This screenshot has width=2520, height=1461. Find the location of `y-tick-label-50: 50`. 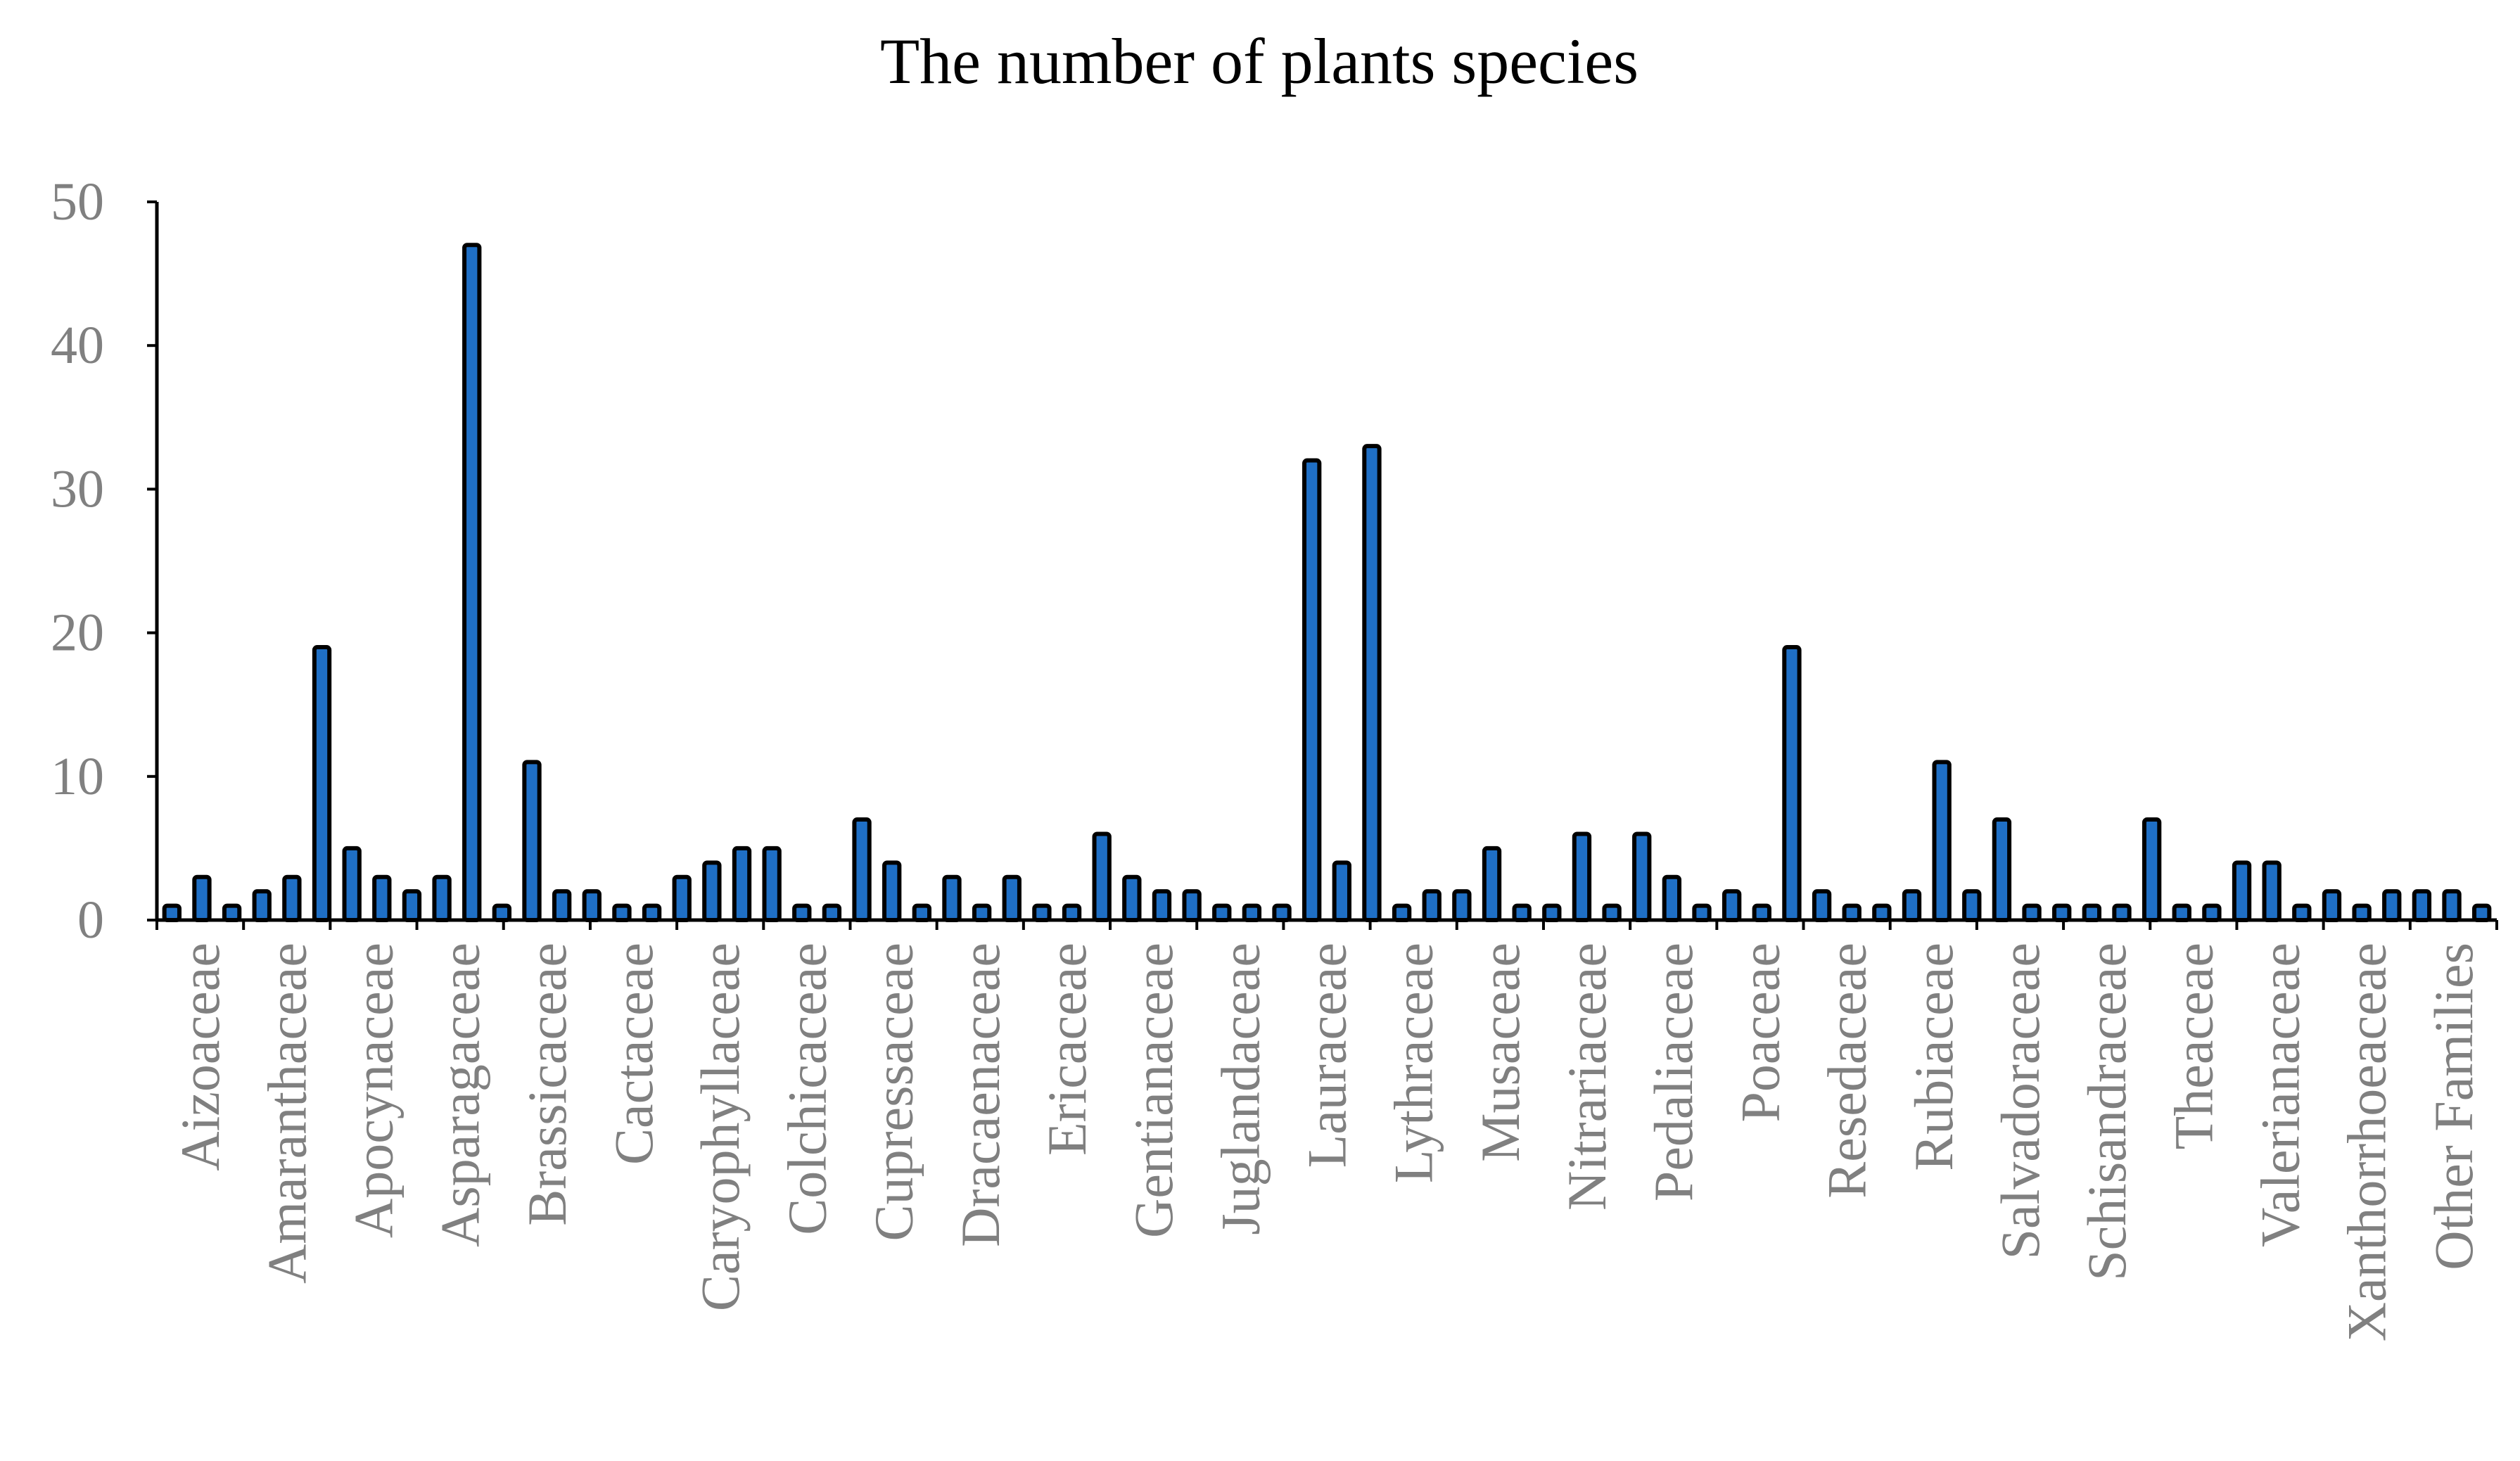

y-tick-label-50: 50 is located at coordinates (78, 201).